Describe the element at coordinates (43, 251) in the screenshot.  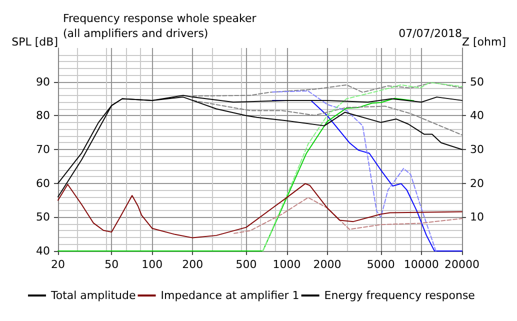
I see `y-tick-label: 40` at that location.